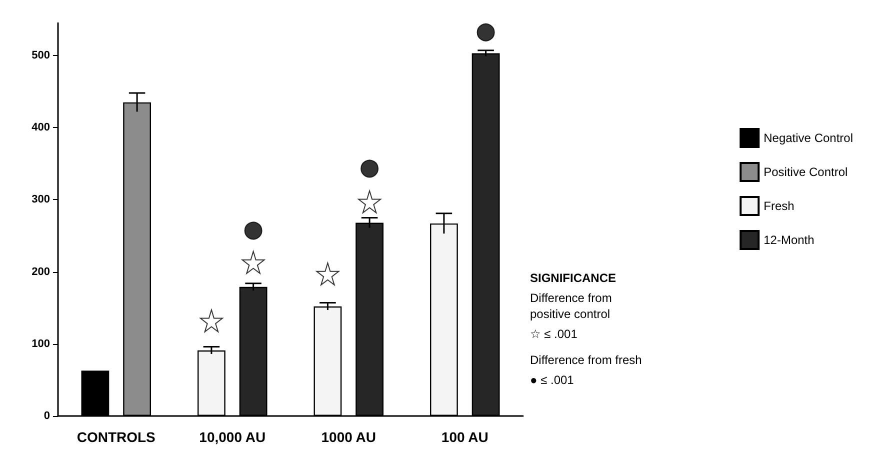  What do you see at coordinates (573, 306) in the screenshot?
I see `text: Difference from positive control` at bounding box center [573, 306].